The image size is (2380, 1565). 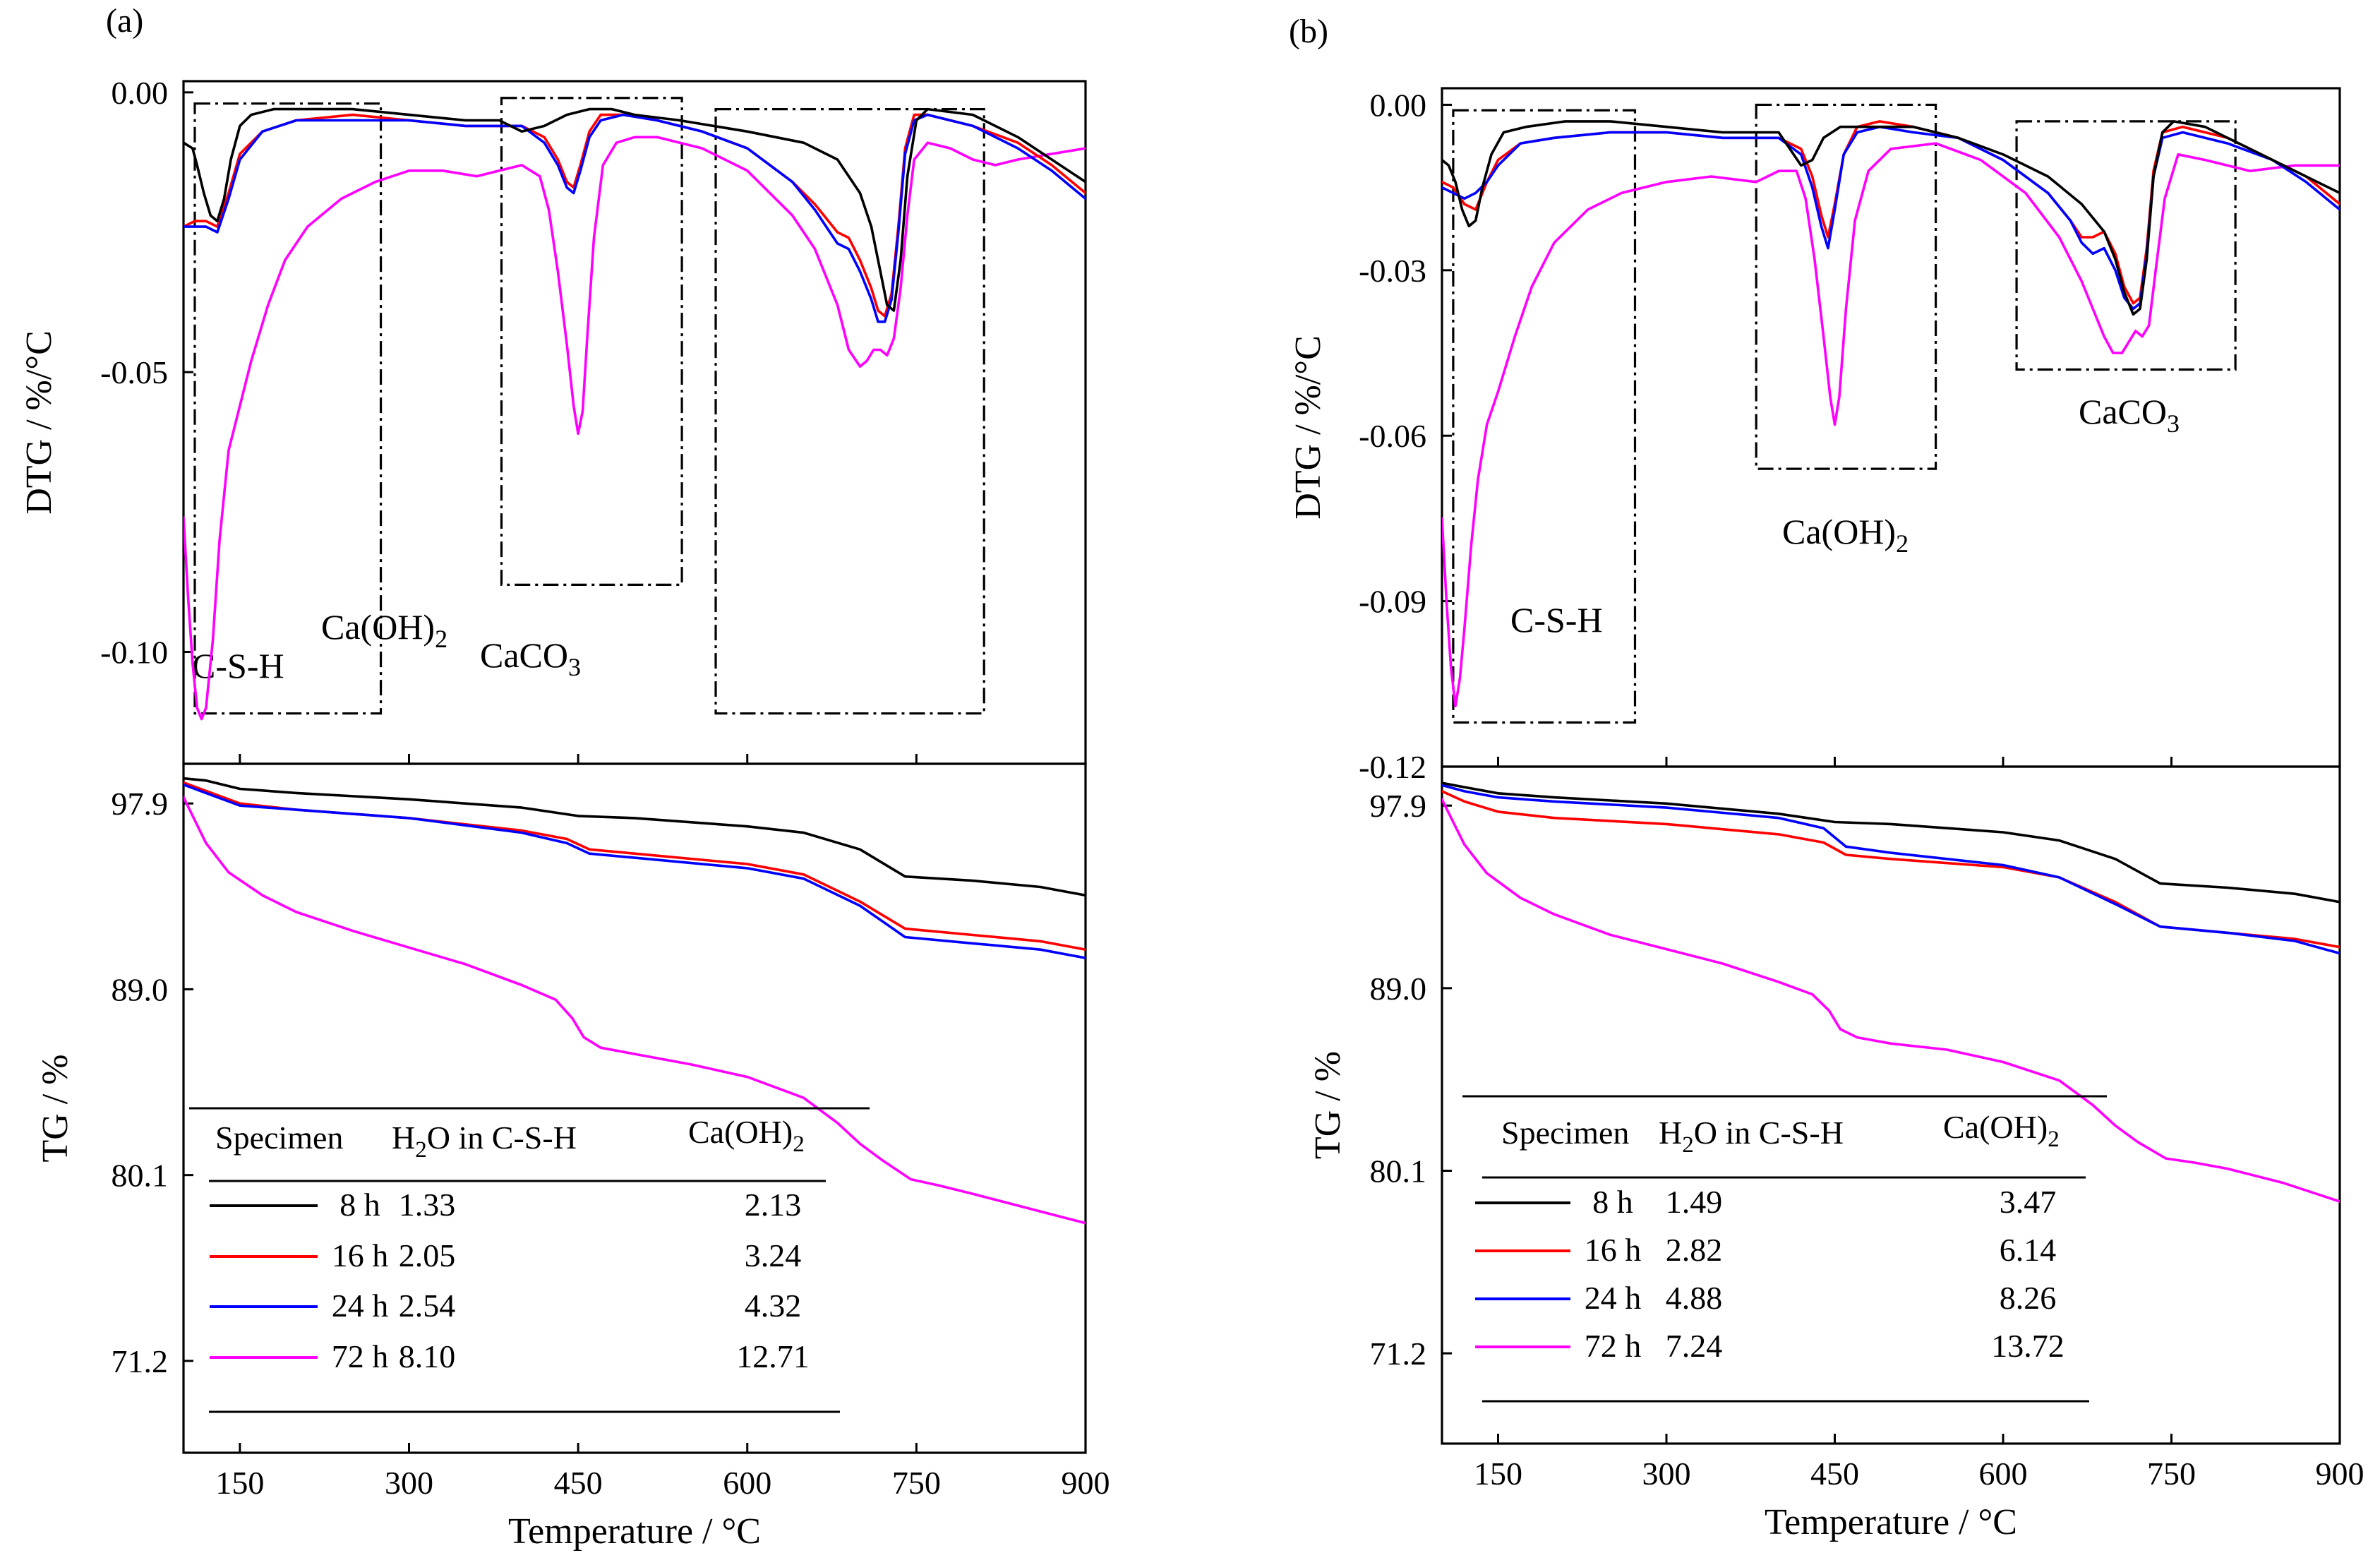 What do you see at coordinates (505, 1306) in the screenshot?
I see `table-row: 24 h 2.54 4.32` at bounding box center [505, 1306].